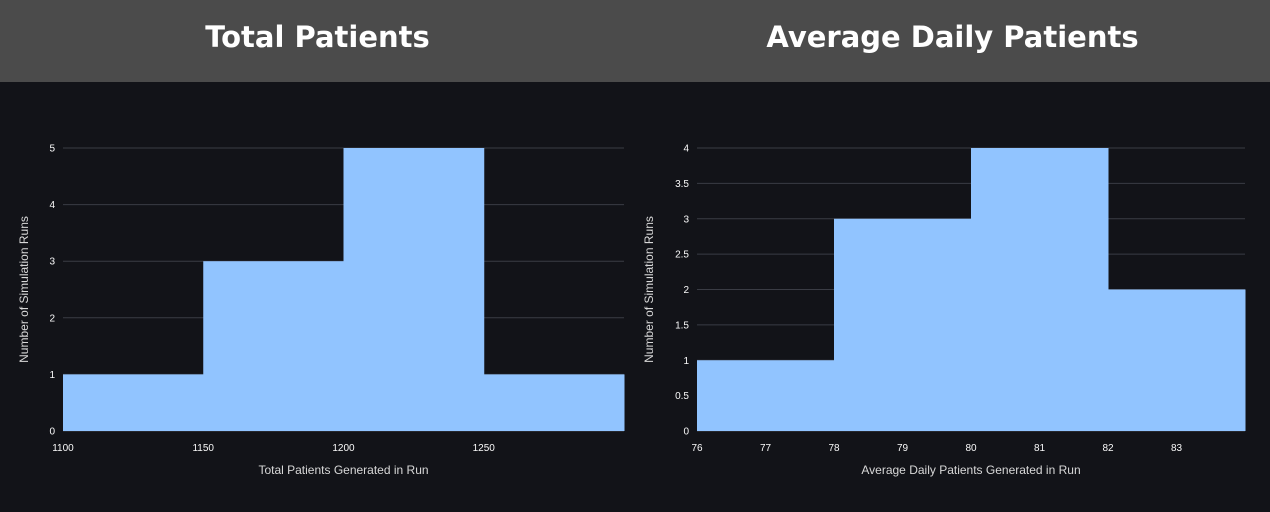 The height and width of the screenshot is (512, 1270). Describe the element at coordinates (682, 255) in the screenshot. I see `y-tick-label: 2.5` at that location.